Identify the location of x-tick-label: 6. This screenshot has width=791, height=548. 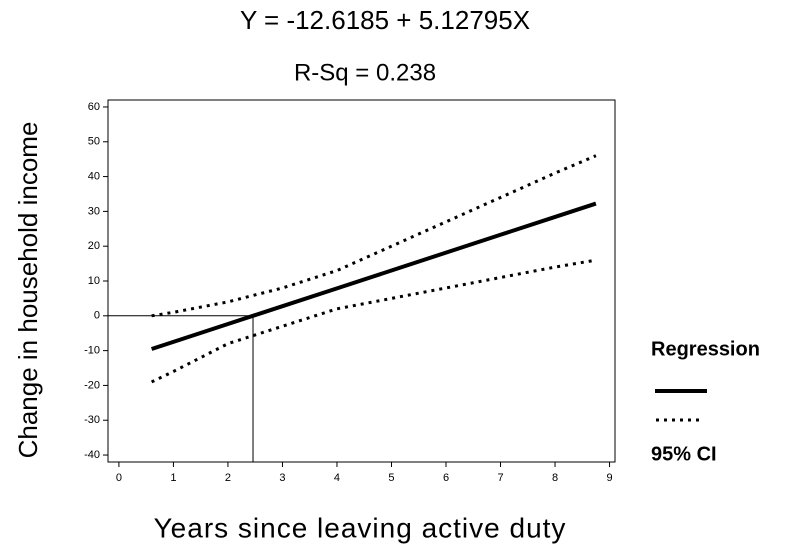
(446, 478).